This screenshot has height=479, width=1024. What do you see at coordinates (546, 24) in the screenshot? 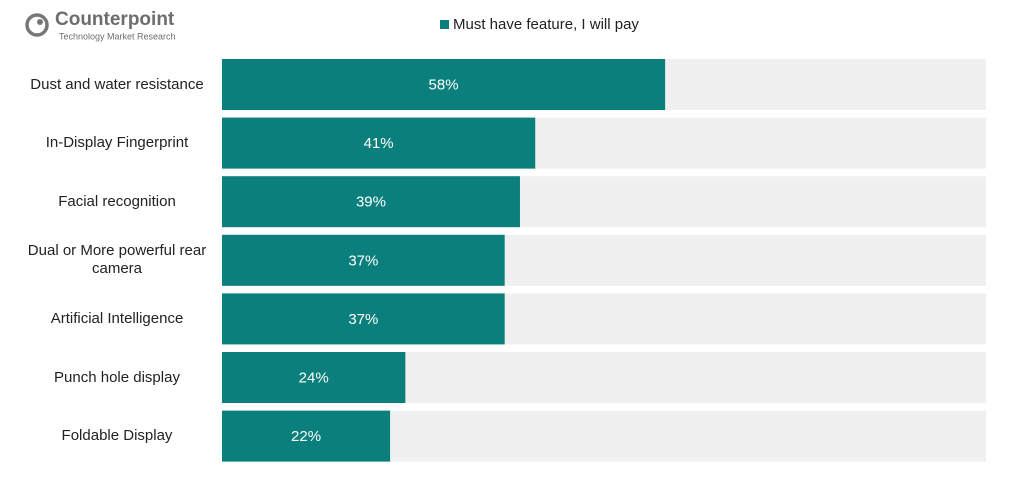
I see `legend-label: Must have feature, I will pay` at bounding box center [546, 24].